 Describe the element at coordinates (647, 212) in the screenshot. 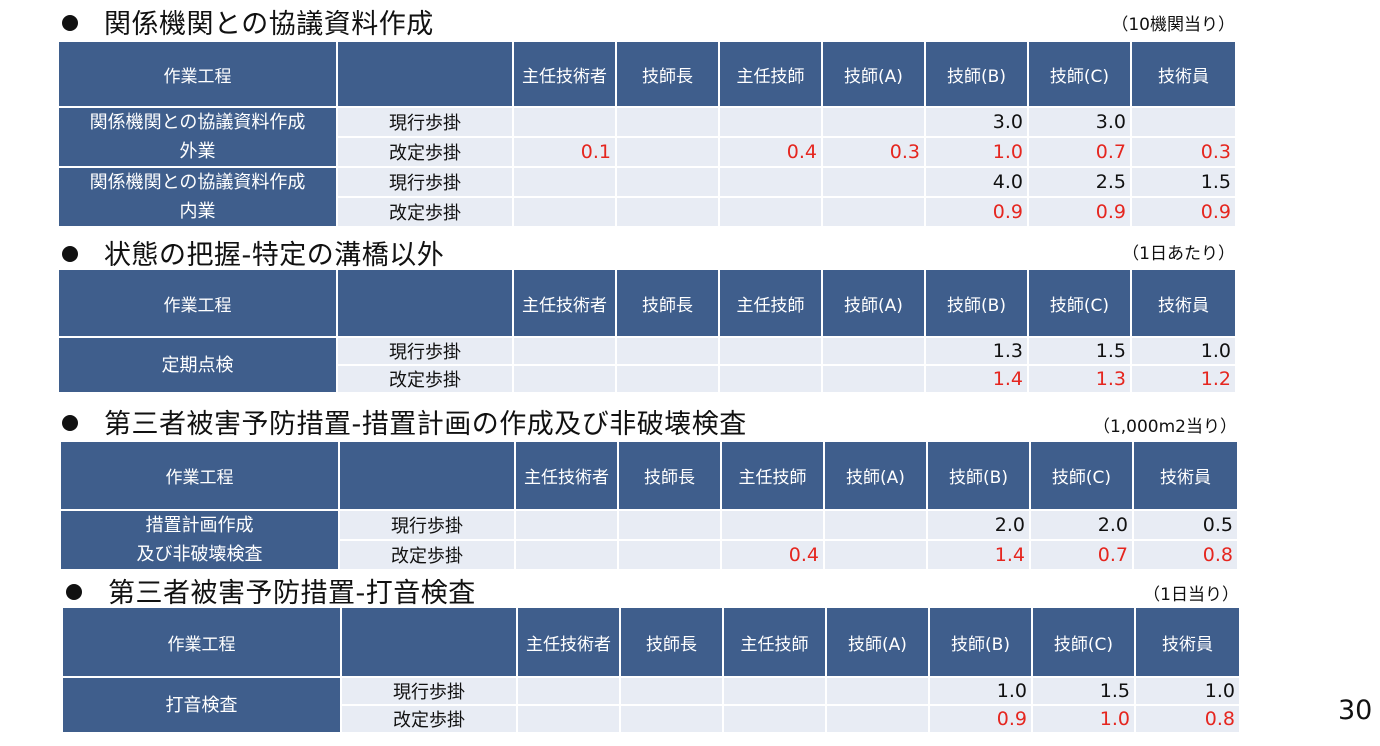

I see `table-row: 改定歩掛 0.9 0.9 0.9` at that location.